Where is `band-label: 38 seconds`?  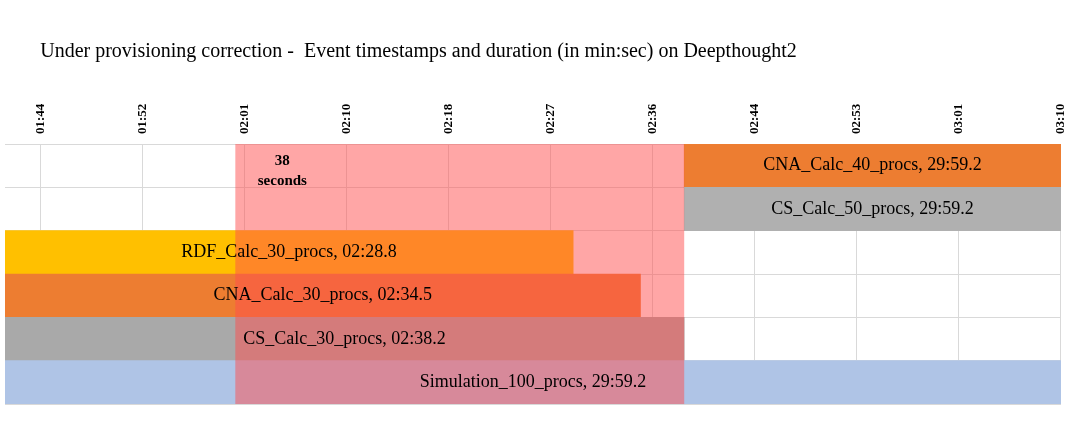 band-label: 38 seconds is located at coordinates (282, 170).